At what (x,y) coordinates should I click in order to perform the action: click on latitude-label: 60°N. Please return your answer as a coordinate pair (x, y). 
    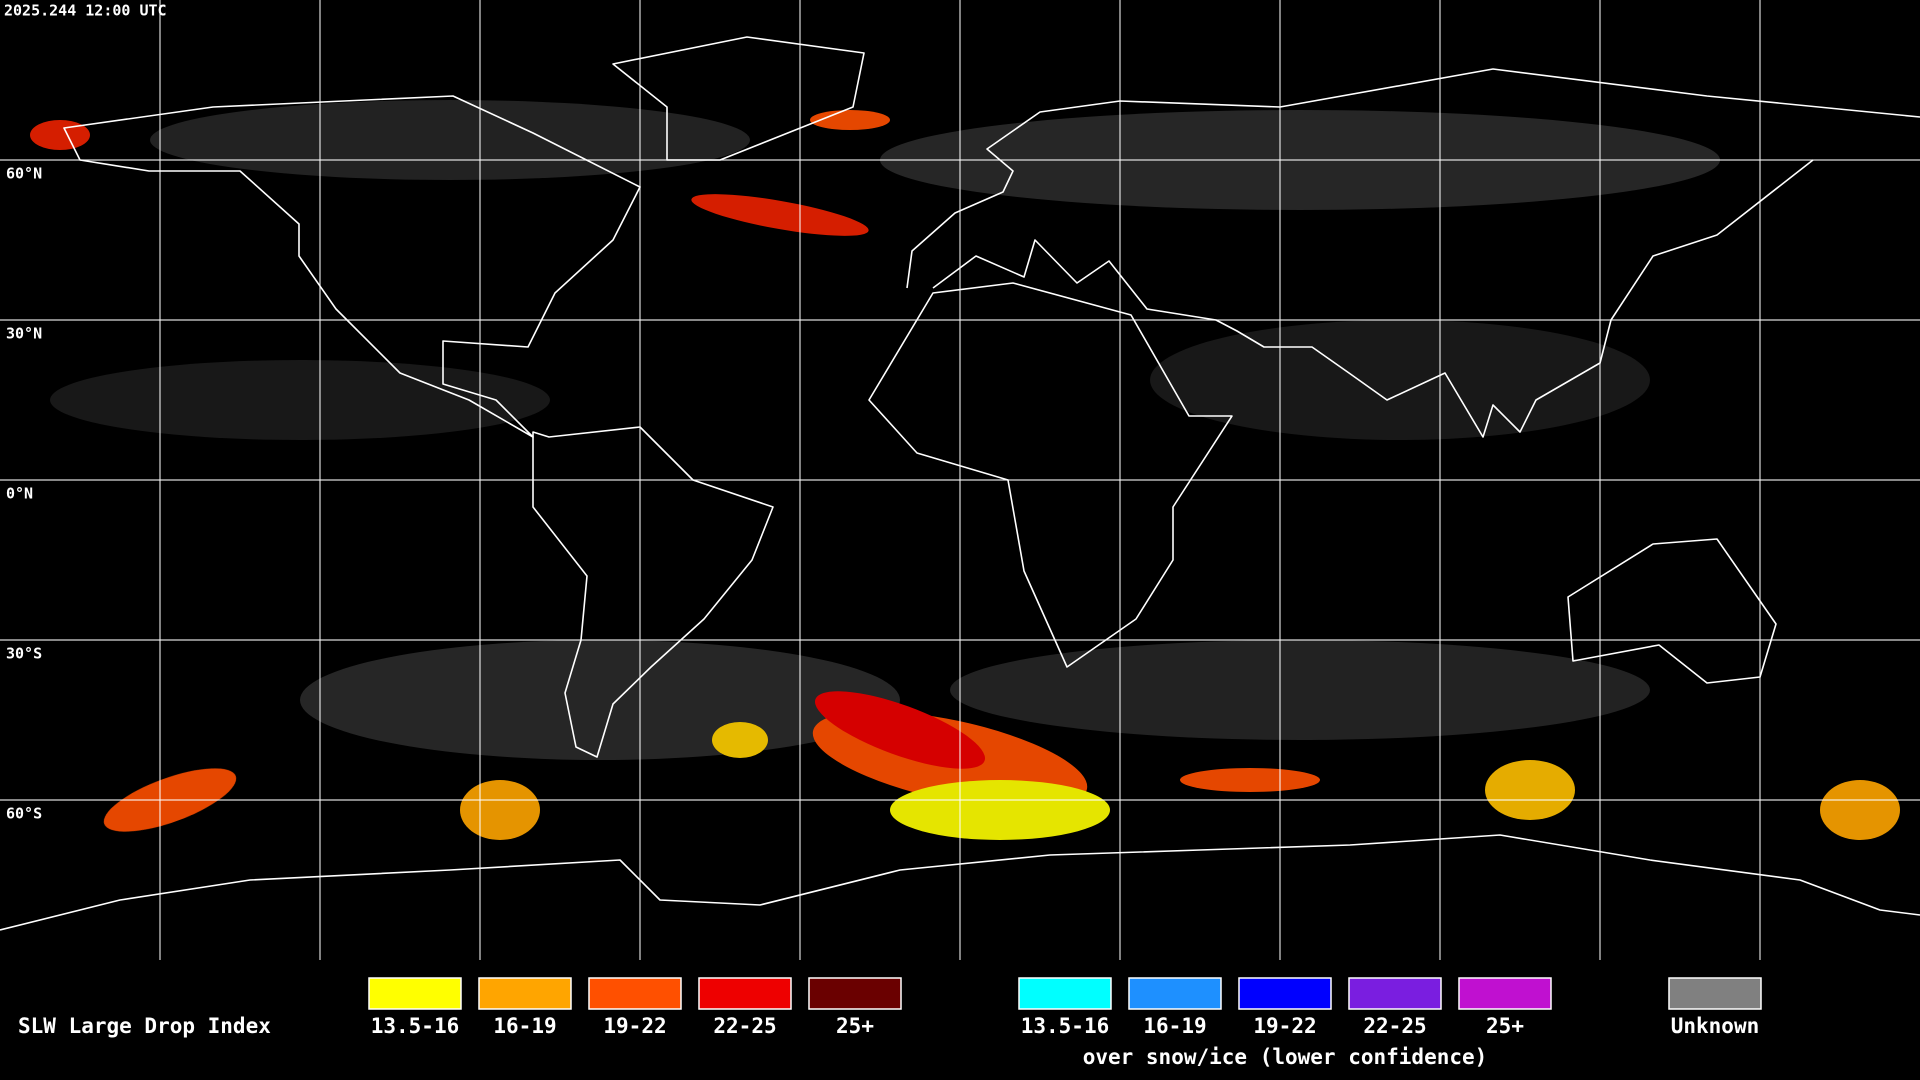
    Looking at the image, I should click on (24, 174).